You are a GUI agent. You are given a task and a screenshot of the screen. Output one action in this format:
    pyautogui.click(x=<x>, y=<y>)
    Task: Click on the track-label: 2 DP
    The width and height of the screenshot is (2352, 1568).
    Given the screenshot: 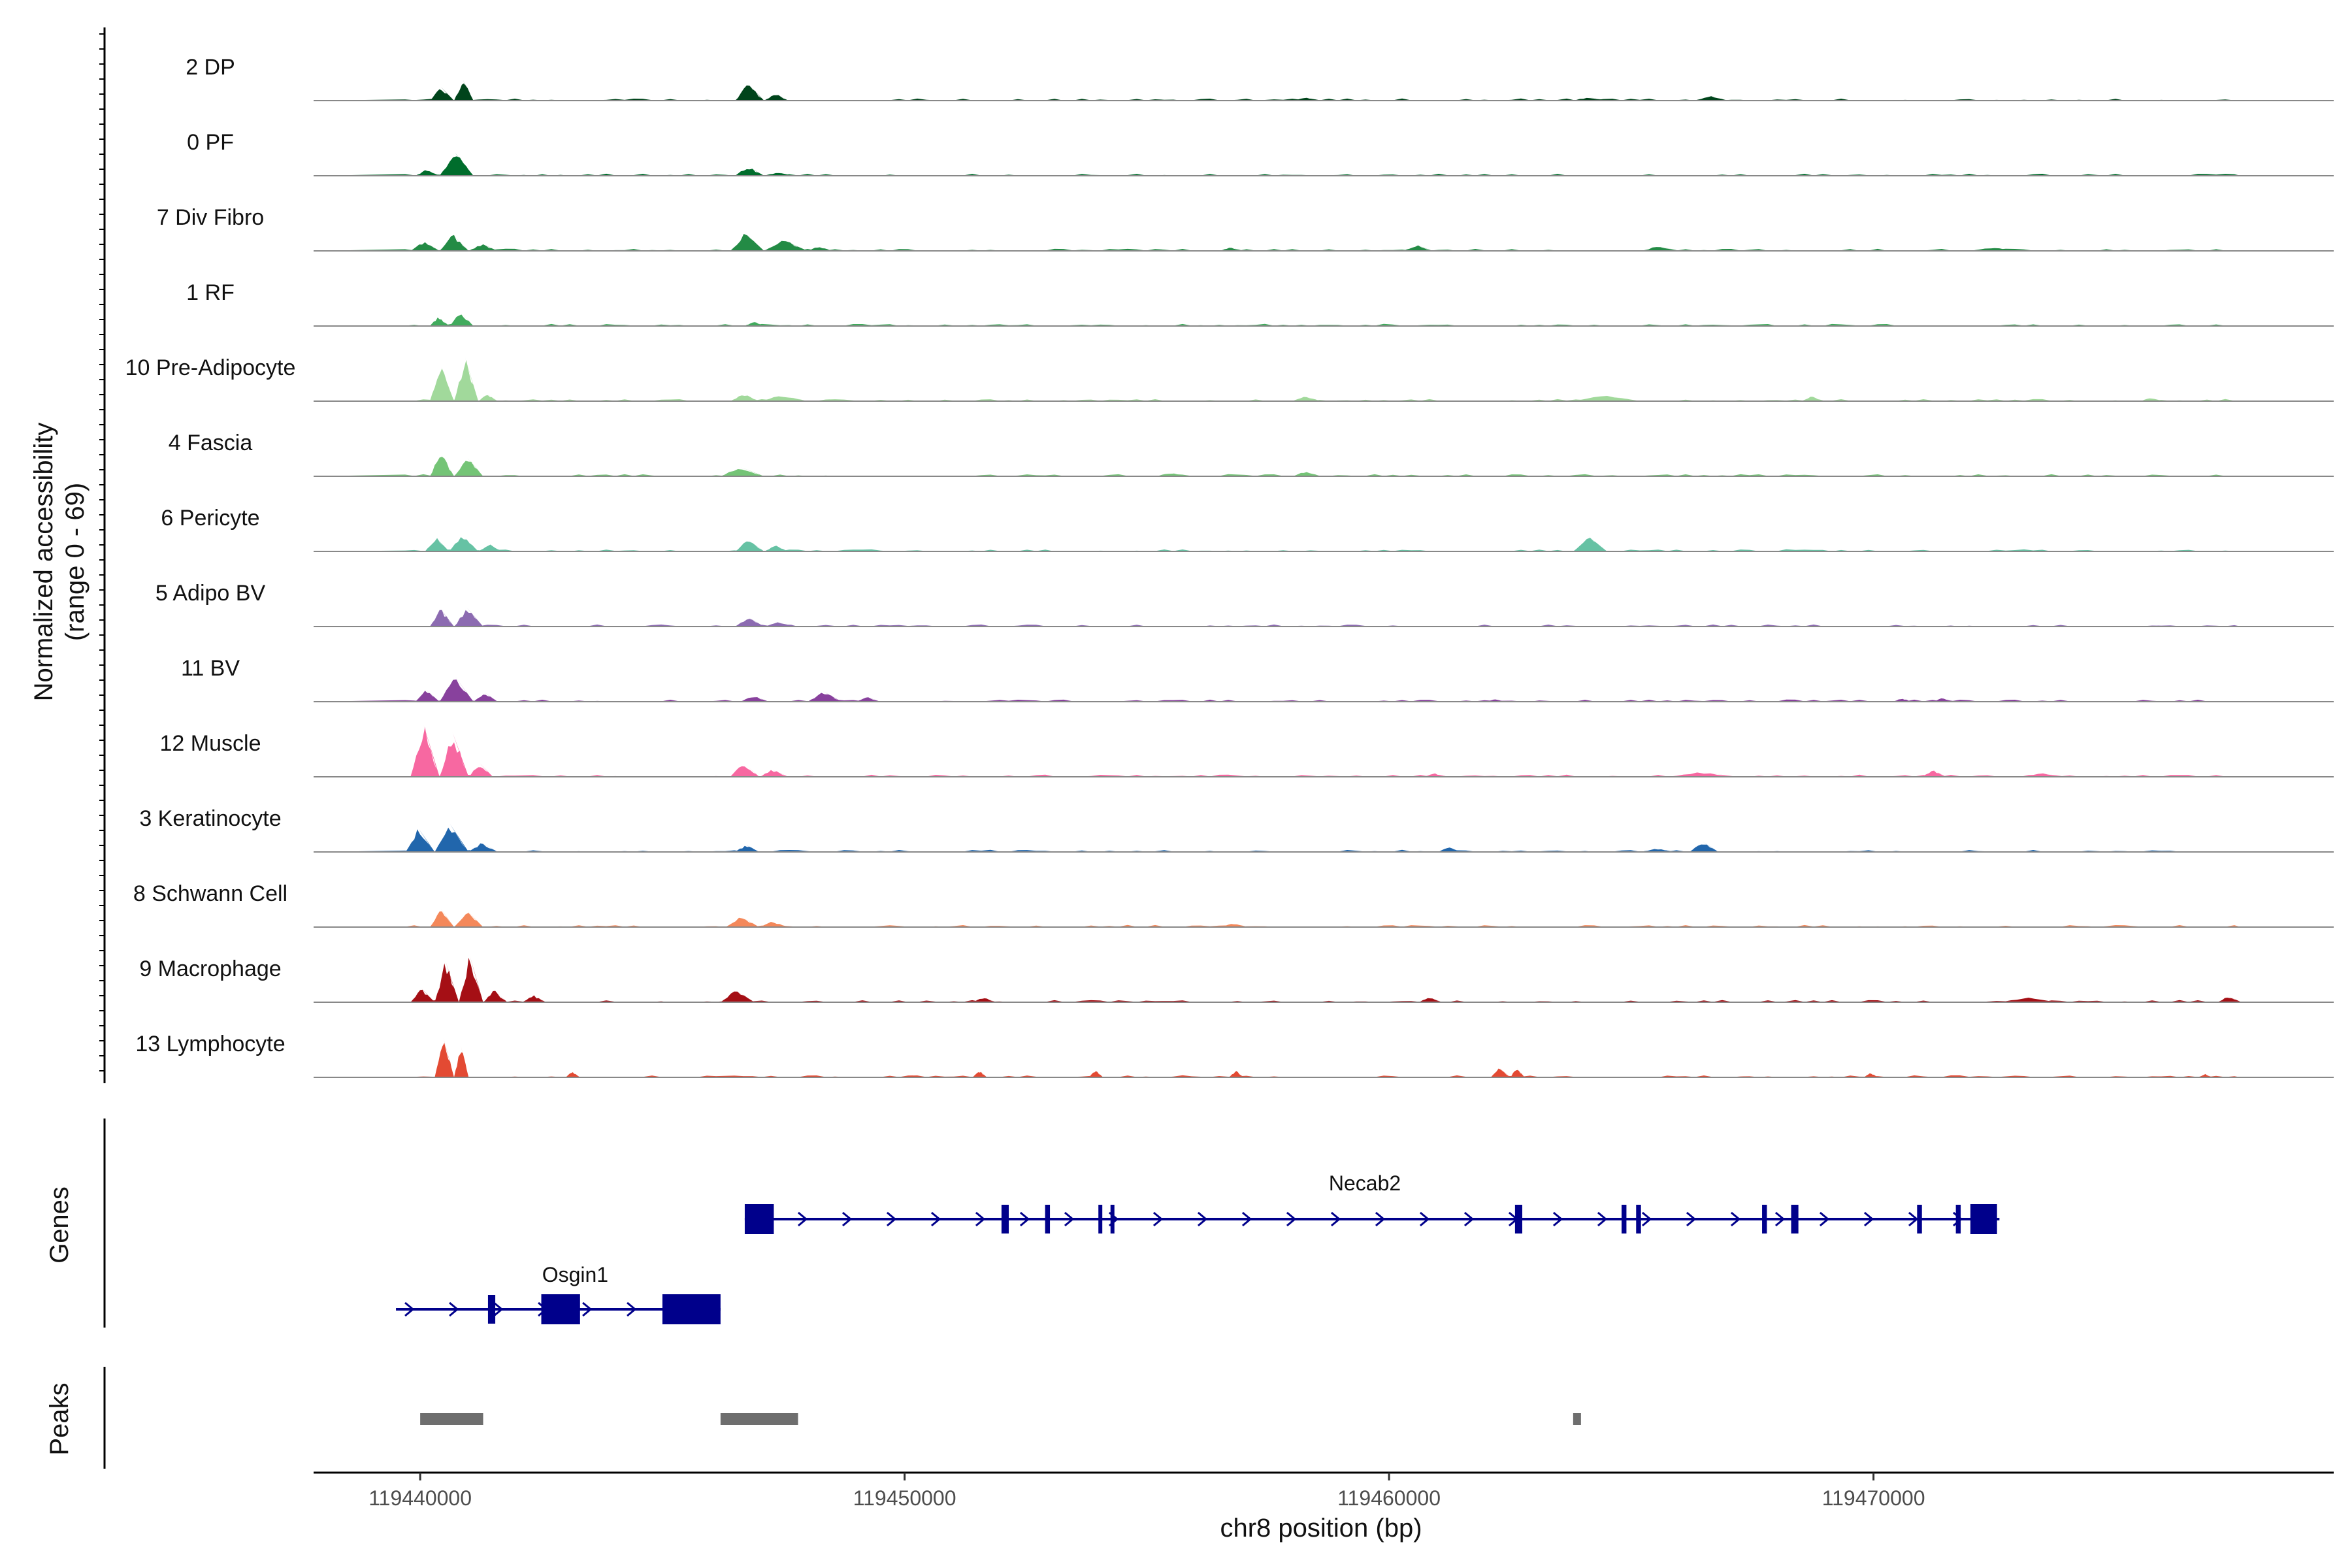 What is the action you would take?
    pyautogui.click(x=210, y=67)
    